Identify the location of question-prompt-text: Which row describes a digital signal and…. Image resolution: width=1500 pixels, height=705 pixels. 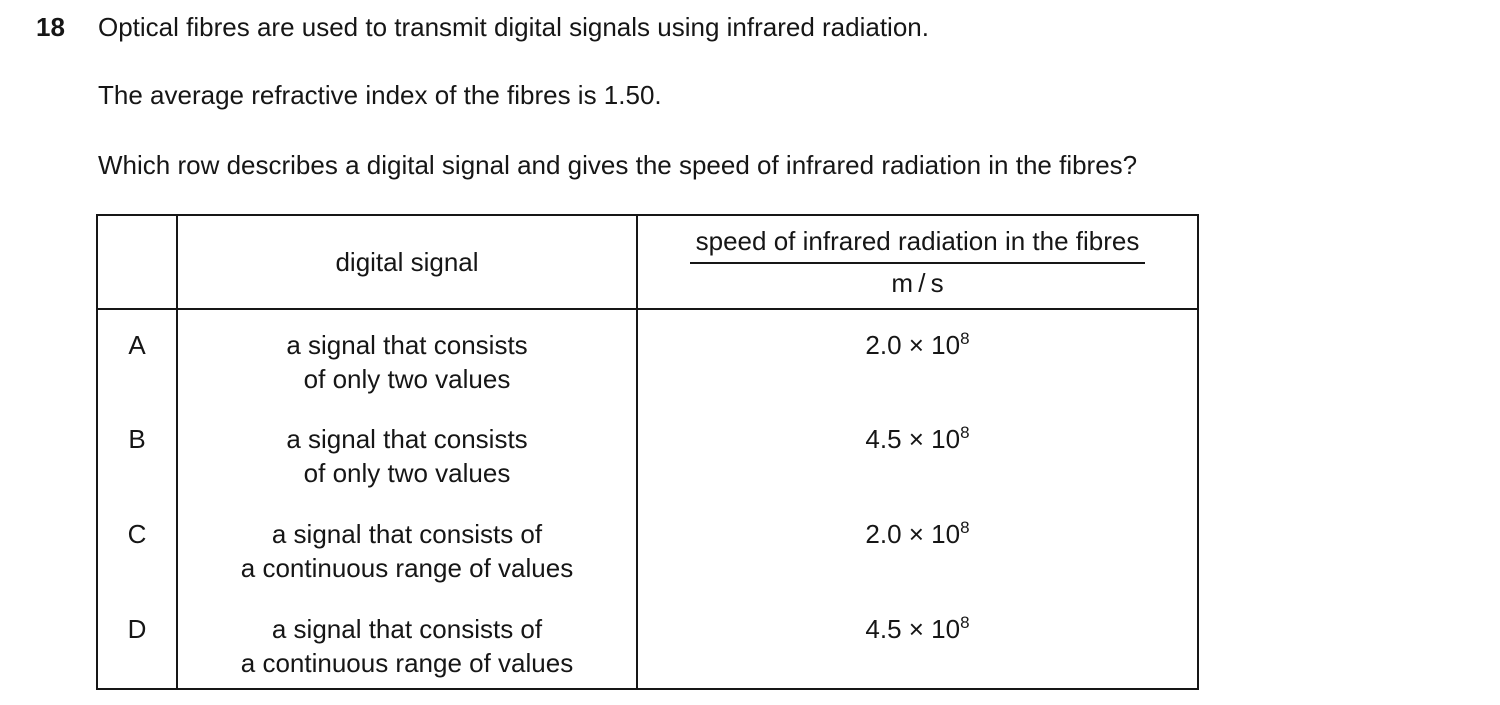
(618, 165).